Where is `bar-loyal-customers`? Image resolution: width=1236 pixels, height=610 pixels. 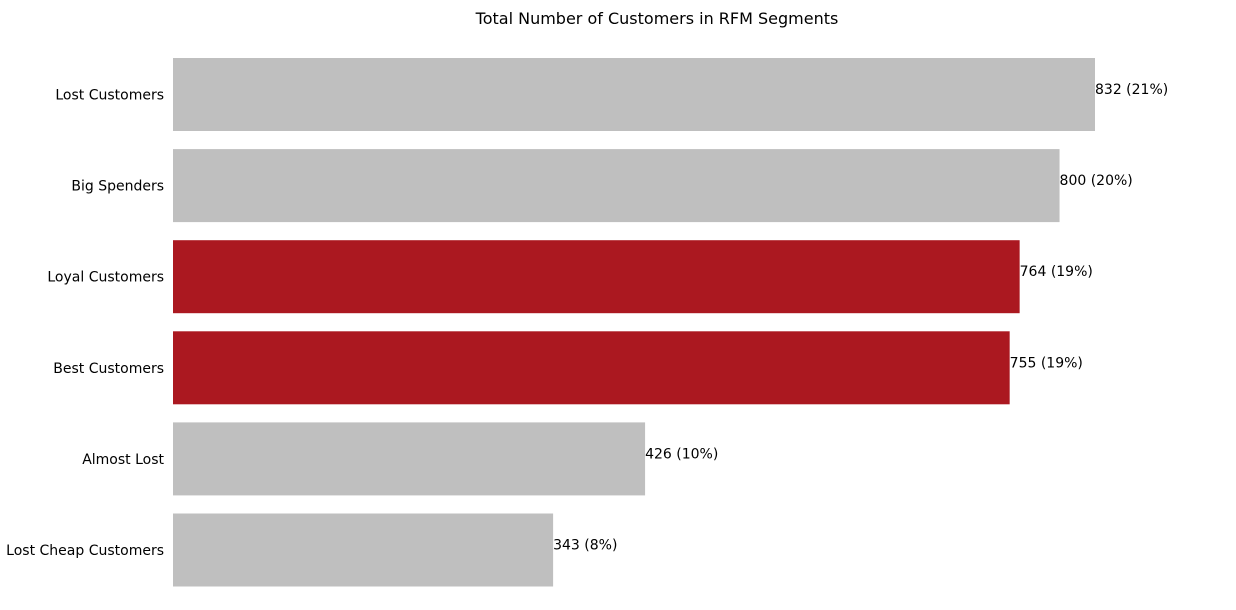
bar-loyal-customers is located at coordinates (596, 277).